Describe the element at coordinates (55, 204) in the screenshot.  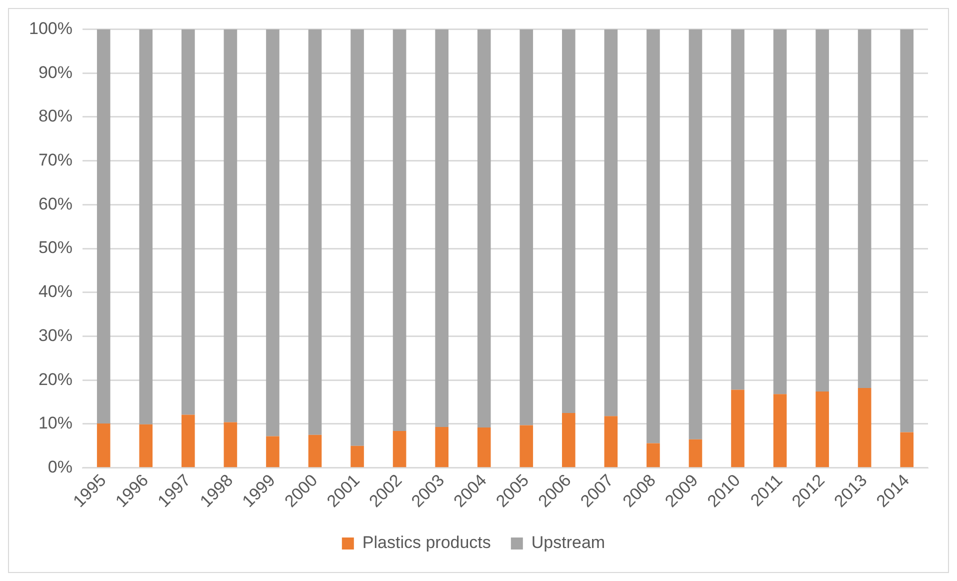
I see `y-tick-label: 60%` at that location.